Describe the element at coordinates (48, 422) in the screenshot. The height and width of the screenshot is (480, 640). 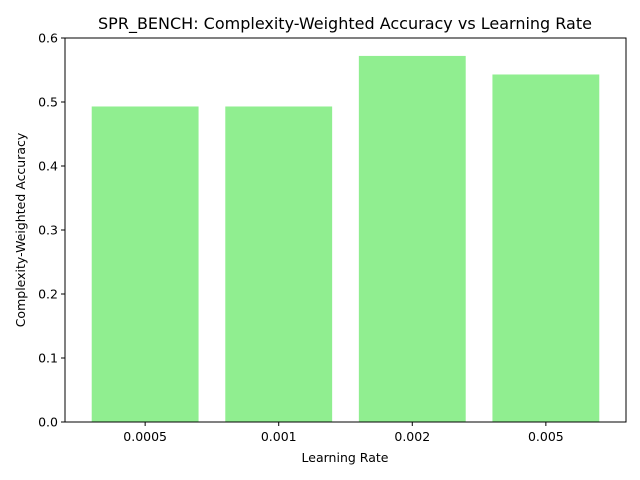
I see `y-tick-label: 0.0` at that location.